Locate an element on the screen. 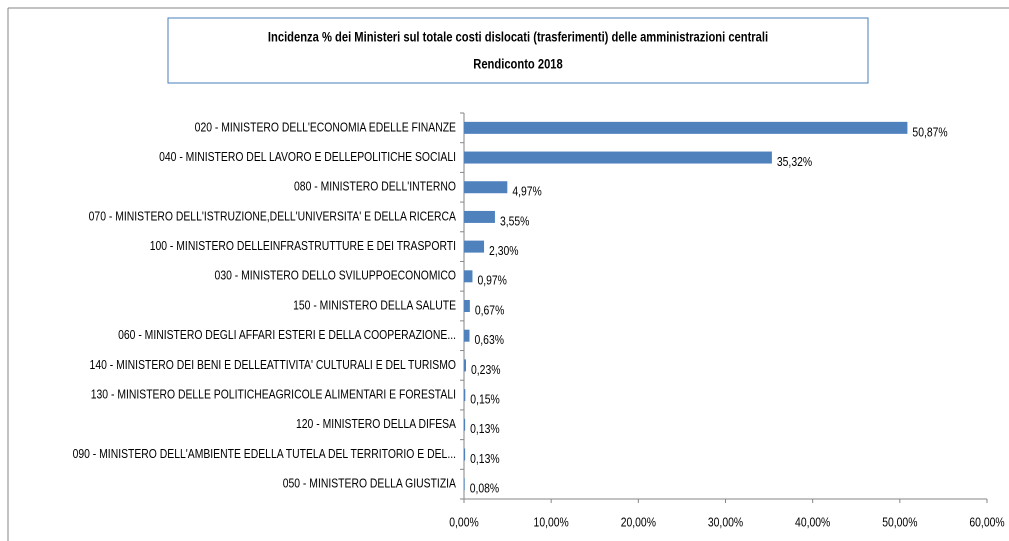  data-label: 2,30% is located at coordinates (504, 251).